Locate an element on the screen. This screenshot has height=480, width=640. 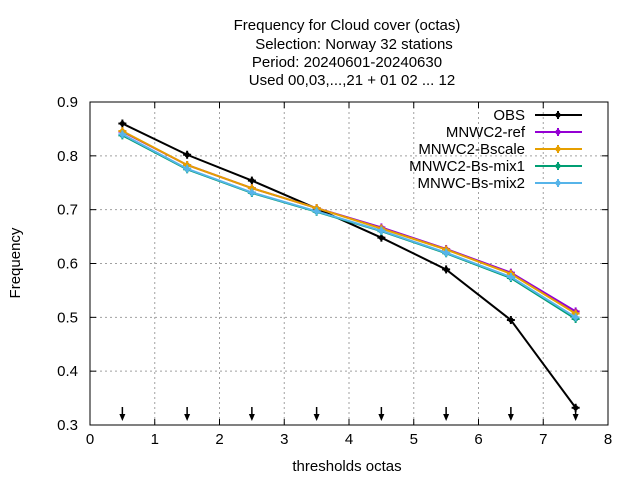
title-line-4: Used 00,03,...,21 + 01 02 ... 12 is located at coordinates (352, 80).